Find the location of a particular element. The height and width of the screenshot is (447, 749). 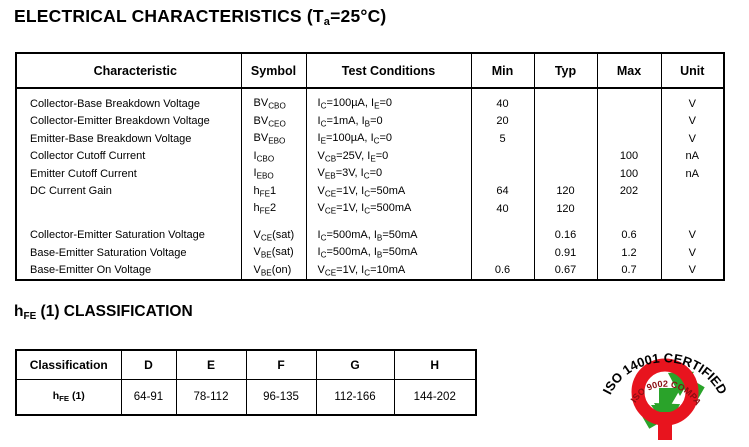

classification-range-h: 144-202 is located at coordinates (435, 397).